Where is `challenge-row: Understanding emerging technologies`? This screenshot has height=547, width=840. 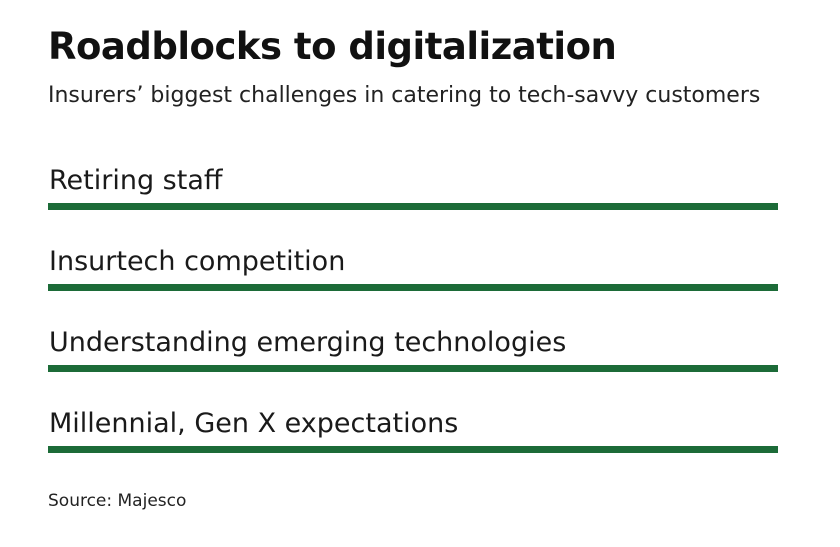 challenge-row: Understanding emerging technologies is located at coordinates (413, 367).